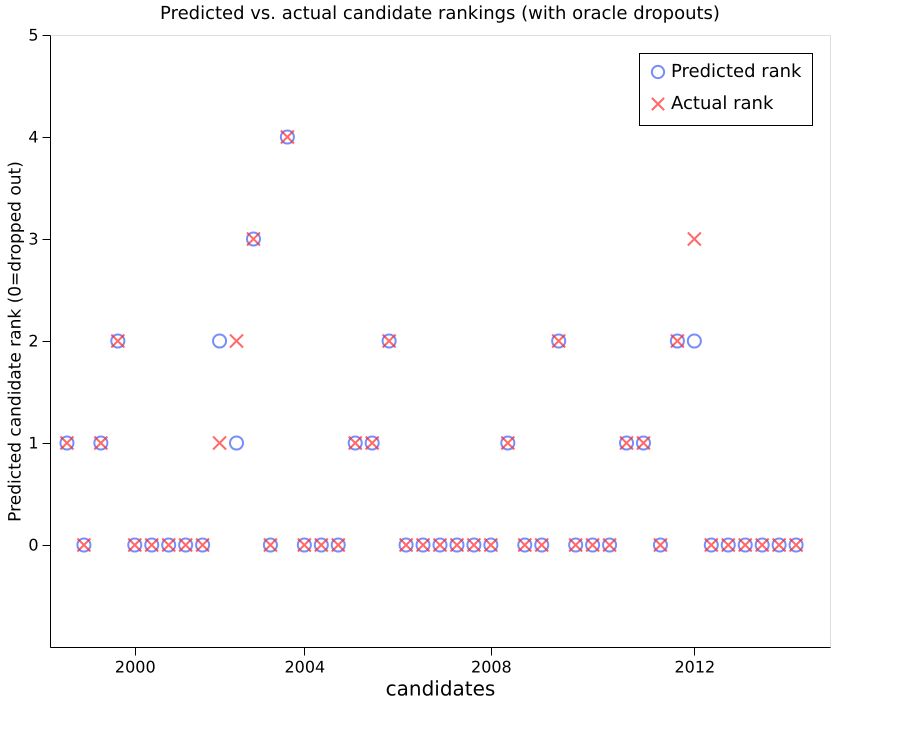  I want to click on y-tick-label: 3, so click(33, 239).